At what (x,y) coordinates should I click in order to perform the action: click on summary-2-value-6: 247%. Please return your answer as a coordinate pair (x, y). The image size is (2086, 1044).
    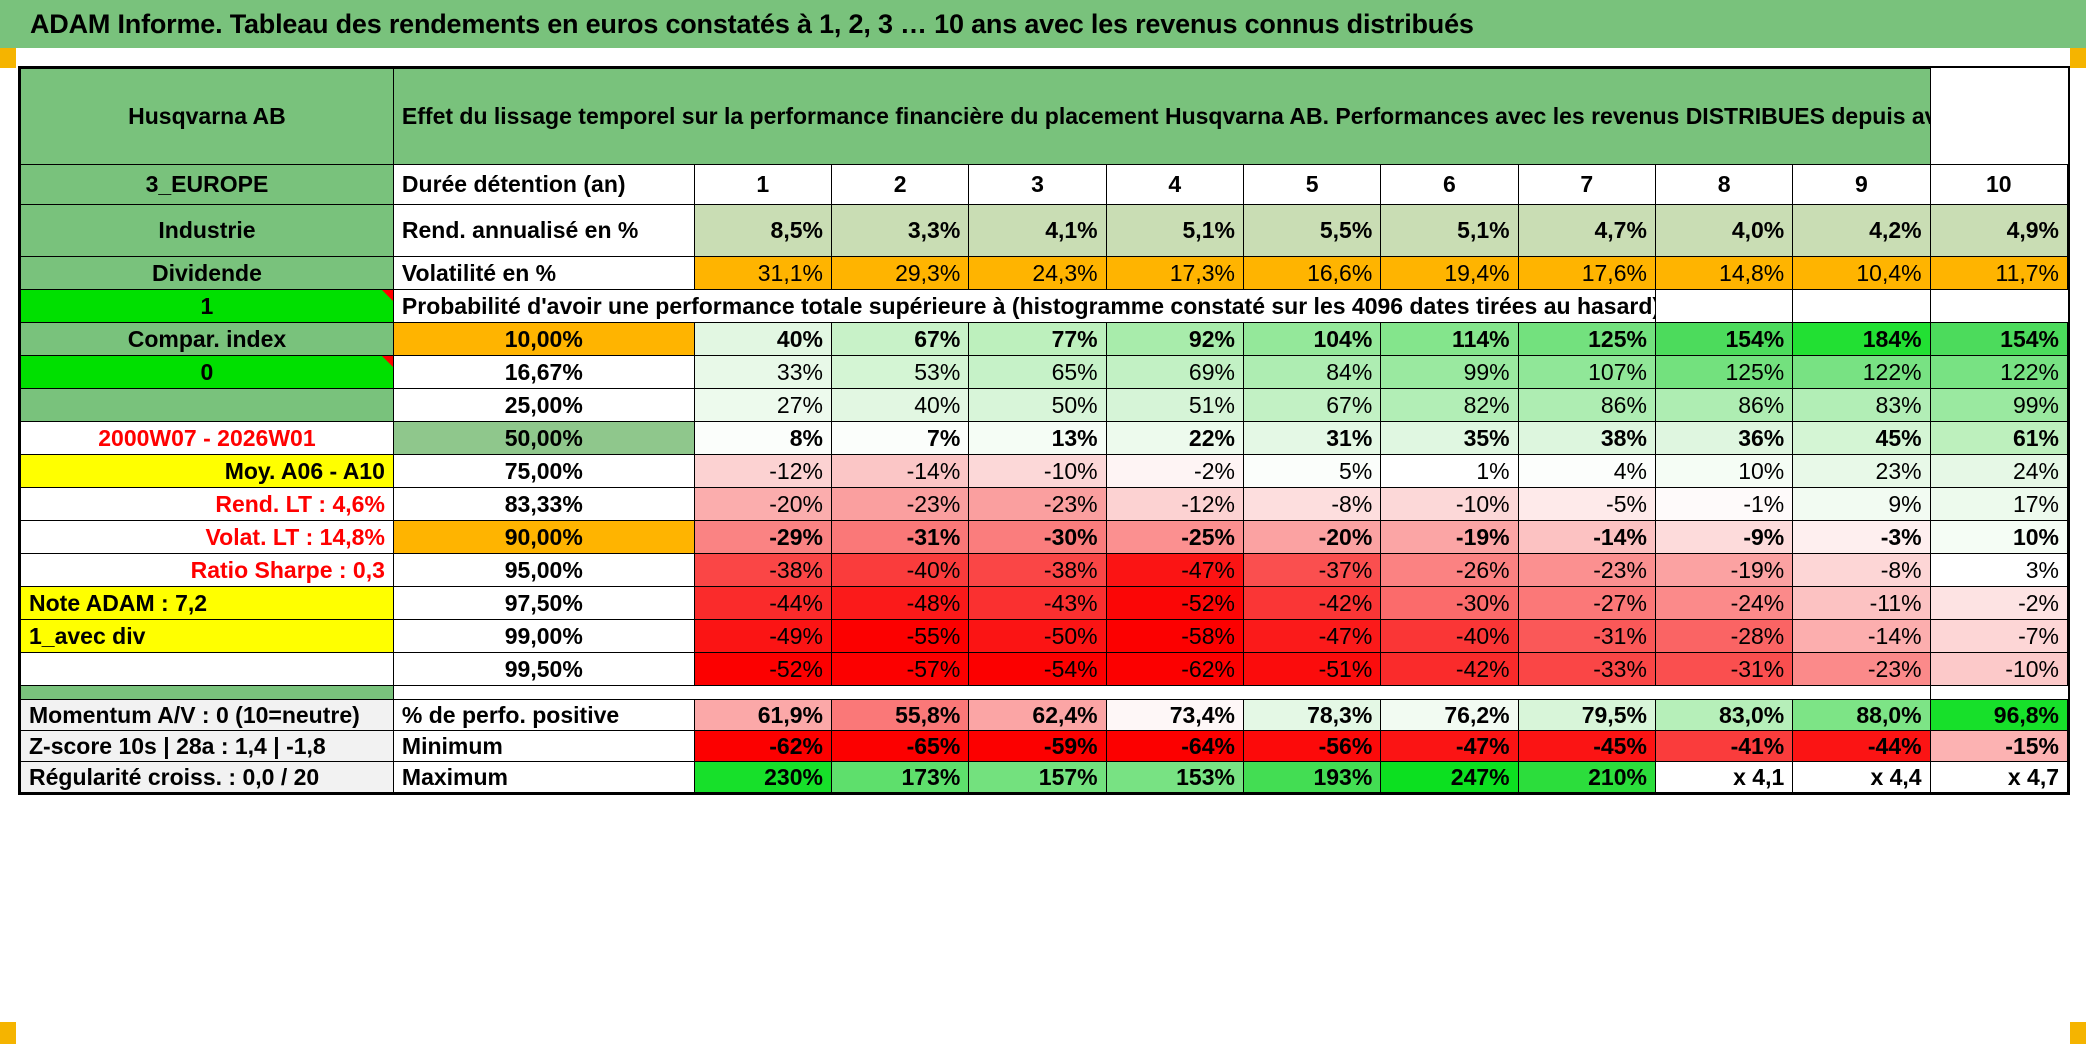
    Looking at the image, I should click on (1449, 777).